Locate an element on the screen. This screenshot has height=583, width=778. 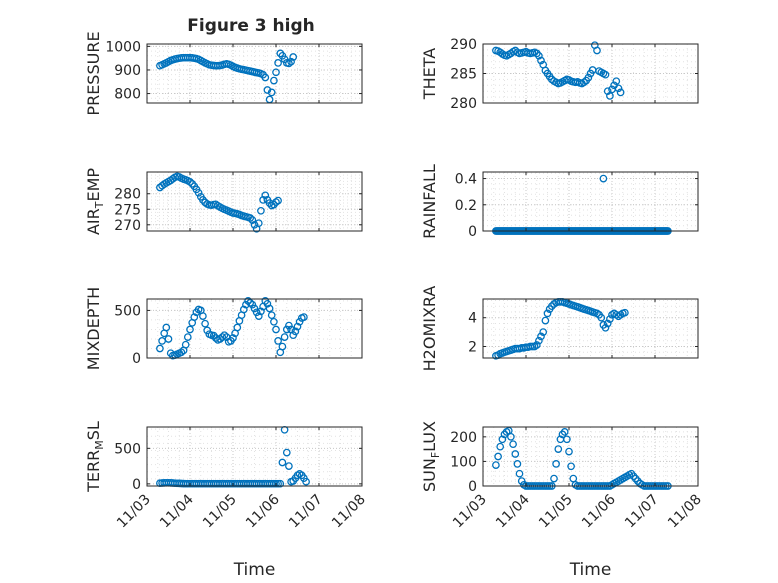
y-tick-label: 1000 is located at coordinates (123, 47).